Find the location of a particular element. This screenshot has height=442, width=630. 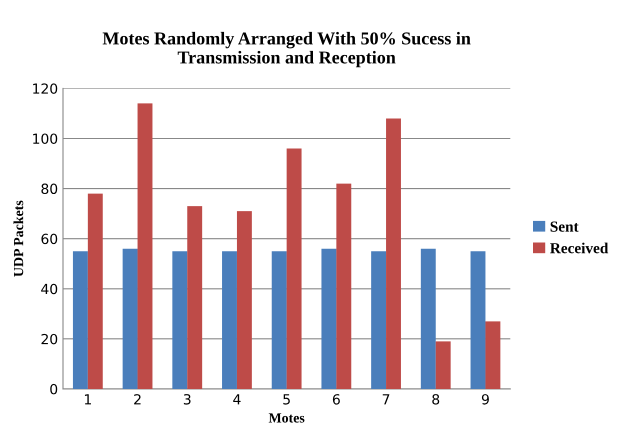

legend-label: Received is located at coordinates (579, 248).